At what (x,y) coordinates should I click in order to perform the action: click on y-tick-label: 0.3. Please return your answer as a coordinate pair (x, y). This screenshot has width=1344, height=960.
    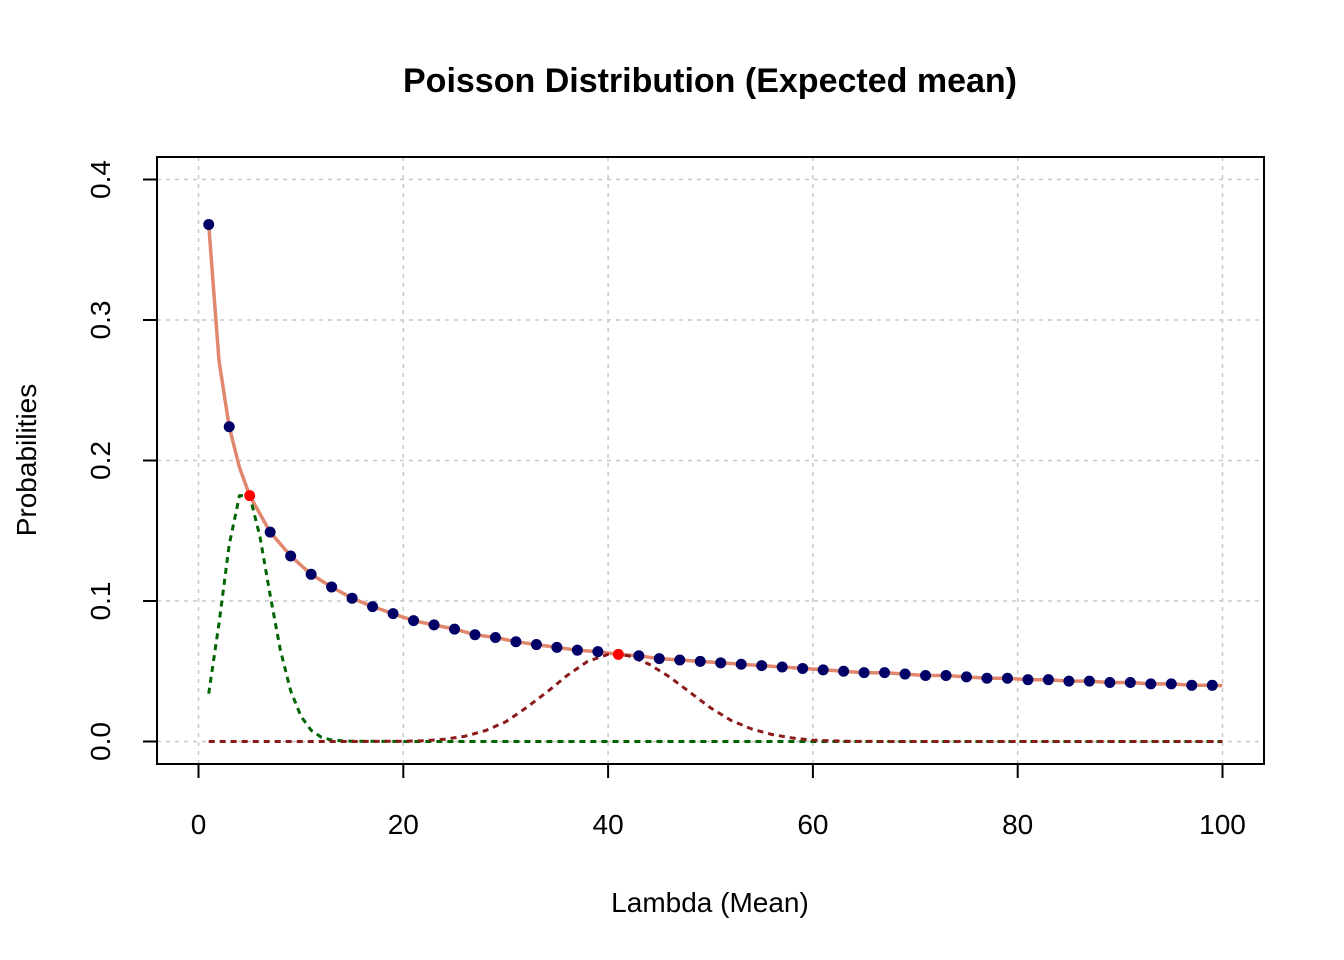
    Looking at the image, I should click on (100, 320).